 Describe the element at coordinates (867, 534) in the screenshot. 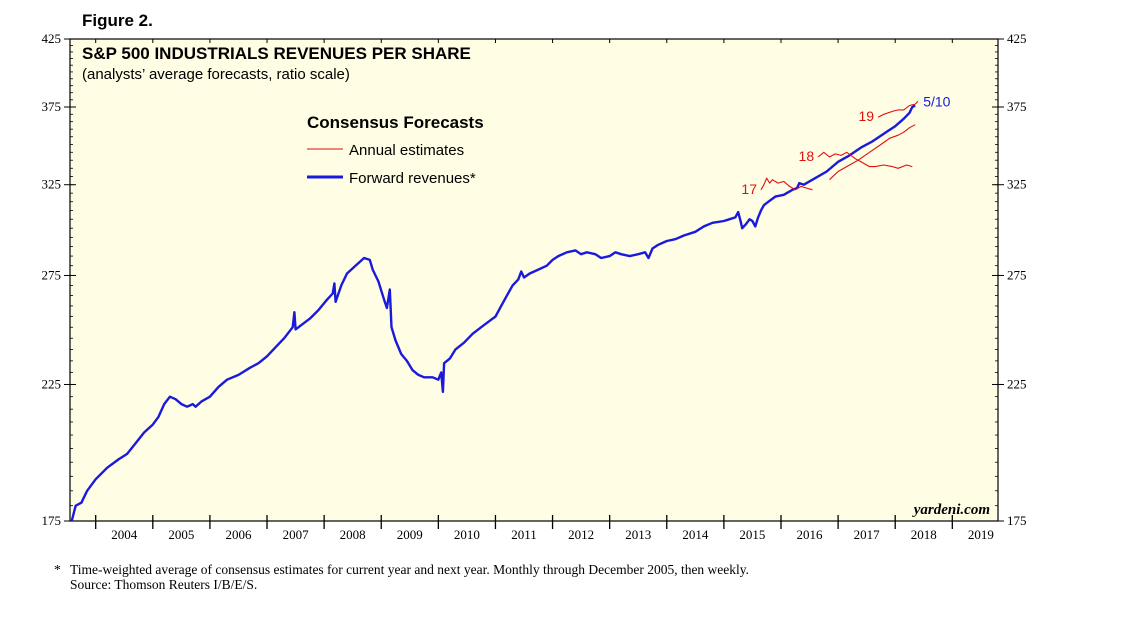

I see `x-tick-label: 2017` at that location.